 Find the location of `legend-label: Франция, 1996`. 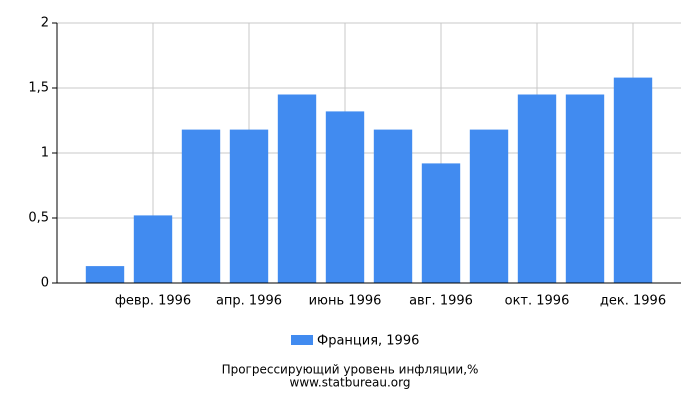

legend-label: Франция, 1996 is located at coordinates (368, 341).